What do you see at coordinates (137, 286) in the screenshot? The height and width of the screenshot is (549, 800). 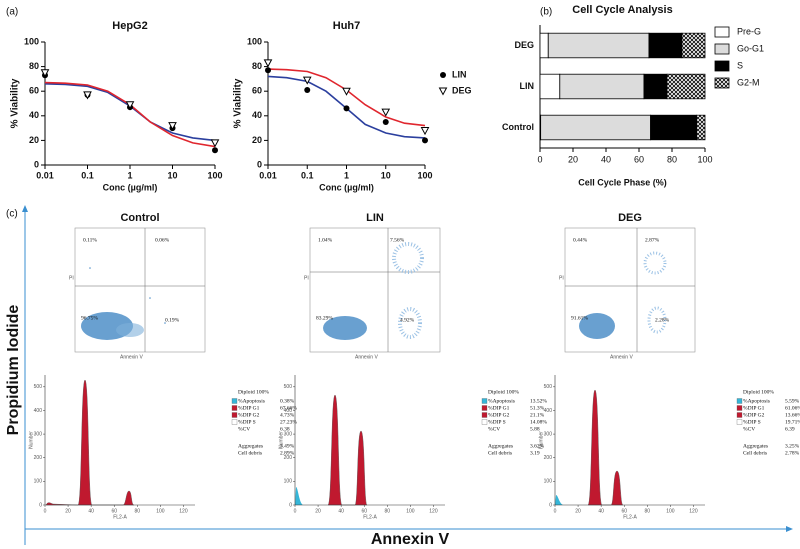 I see `dot-plot: Control 0.11% 0.06% 96.75% 0.19% Annexin V PI` at bounding box center [137, 286].